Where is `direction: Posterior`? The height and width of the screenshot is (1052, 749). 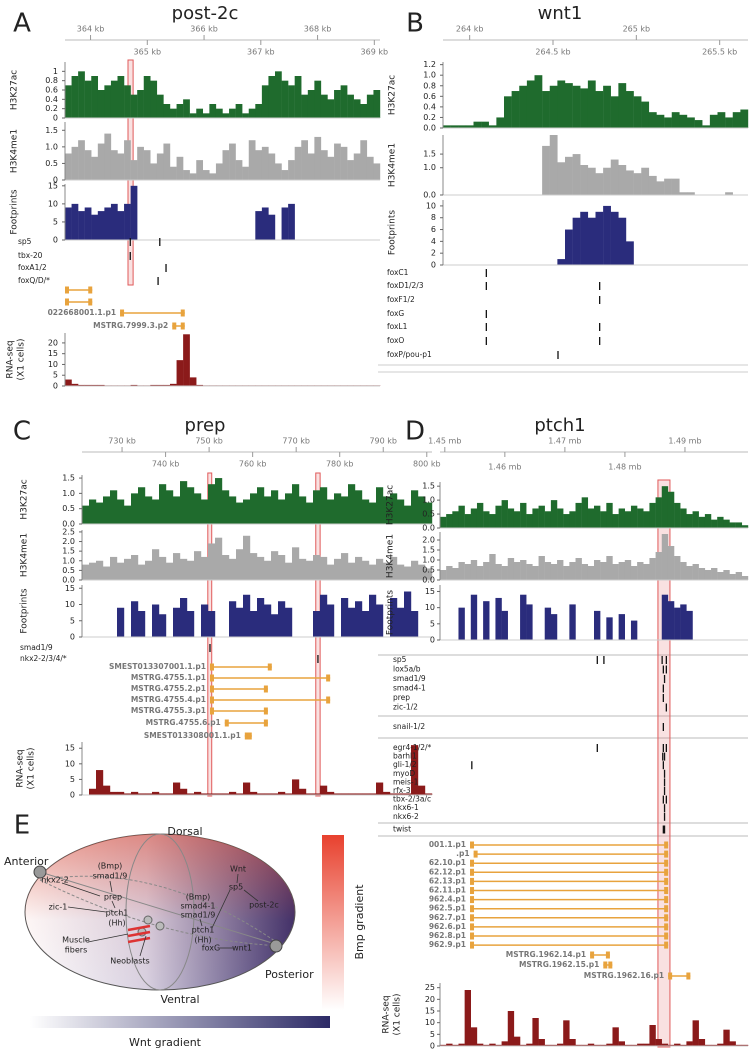 direction: Posterior is located at coordinates (289, 974).